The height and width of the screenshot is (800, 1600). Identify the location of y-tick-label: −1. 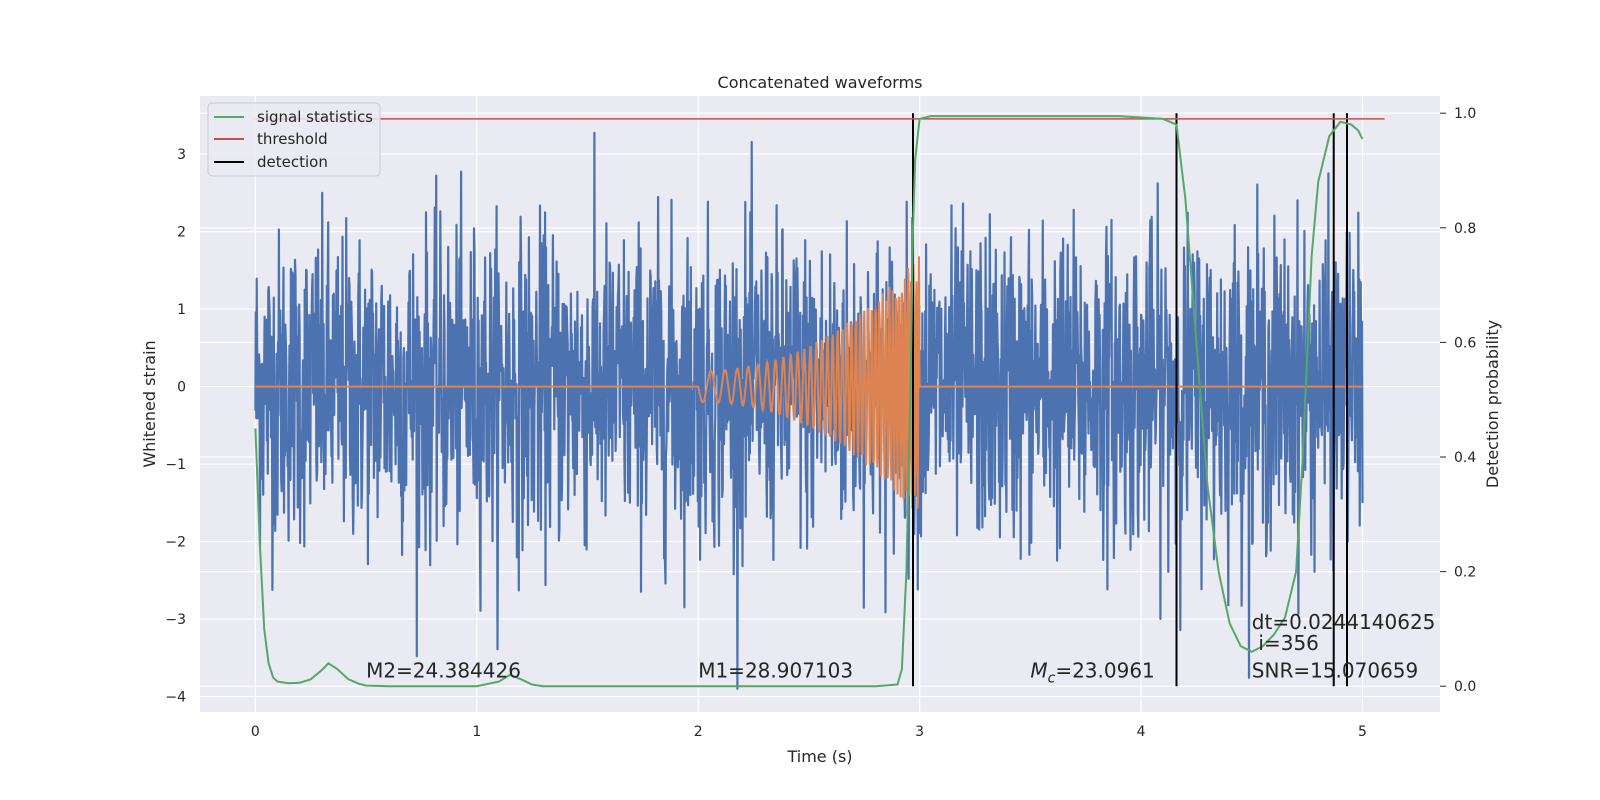
(175, 465).